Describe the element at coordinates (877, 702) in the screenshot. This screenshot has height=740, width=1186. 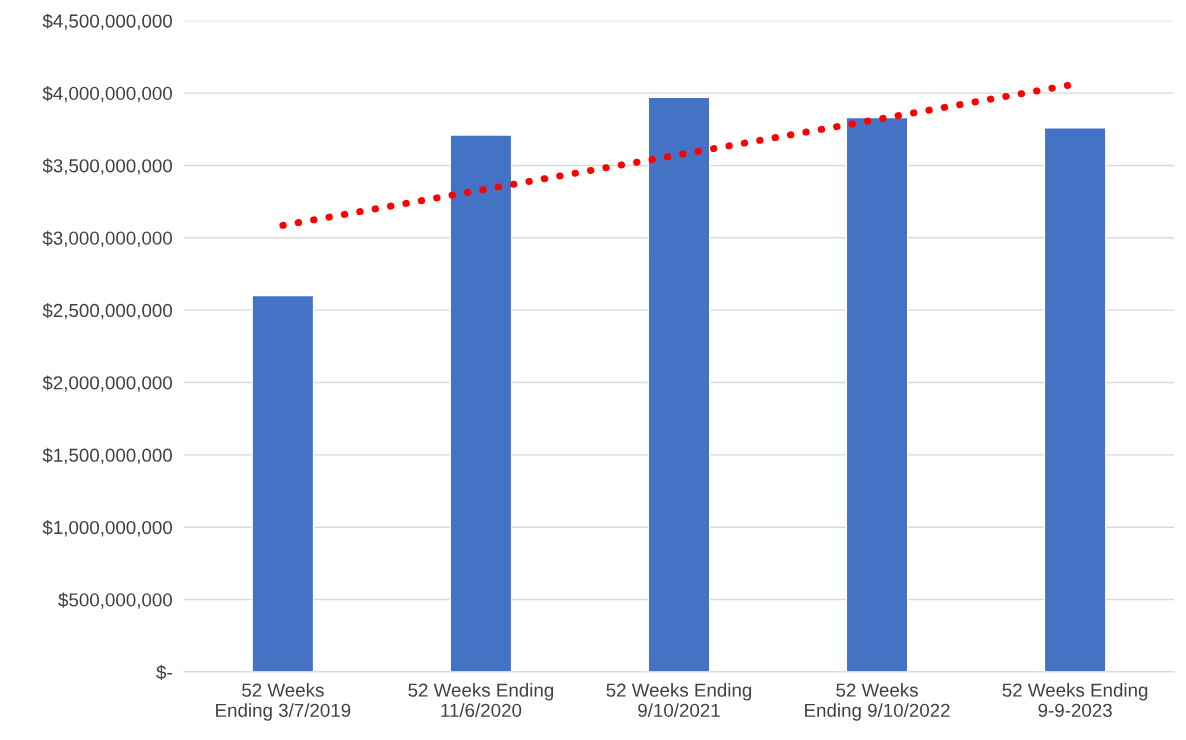
I see `x-tick-label: 52 Weeks Ending 9/10/2022` at that location.